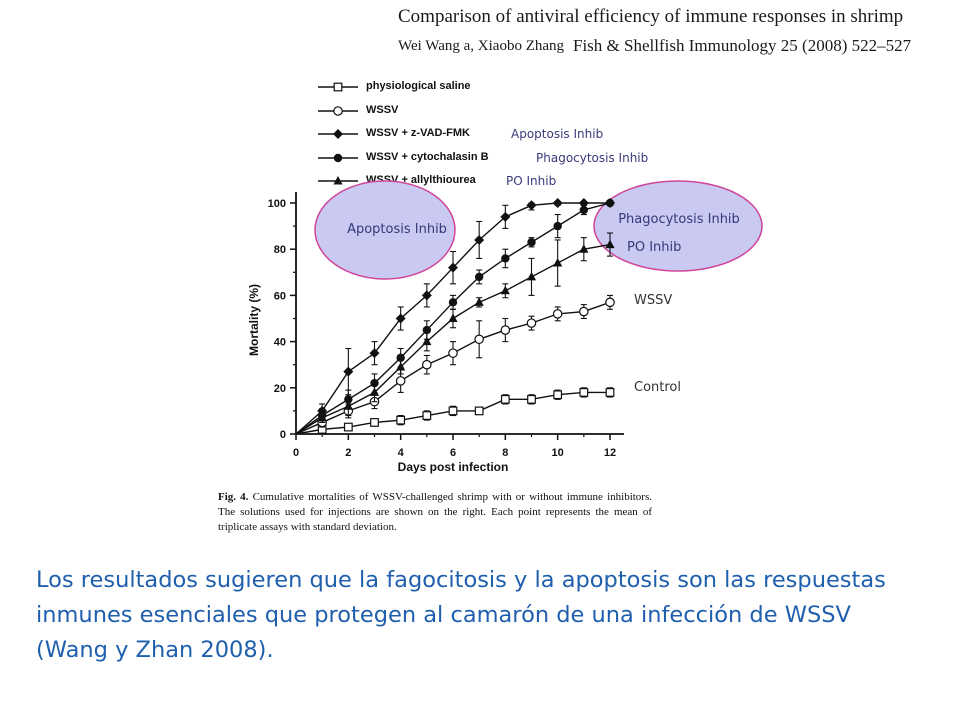  I want to click on x-axis-label: Days post infection, so click(453, 467).